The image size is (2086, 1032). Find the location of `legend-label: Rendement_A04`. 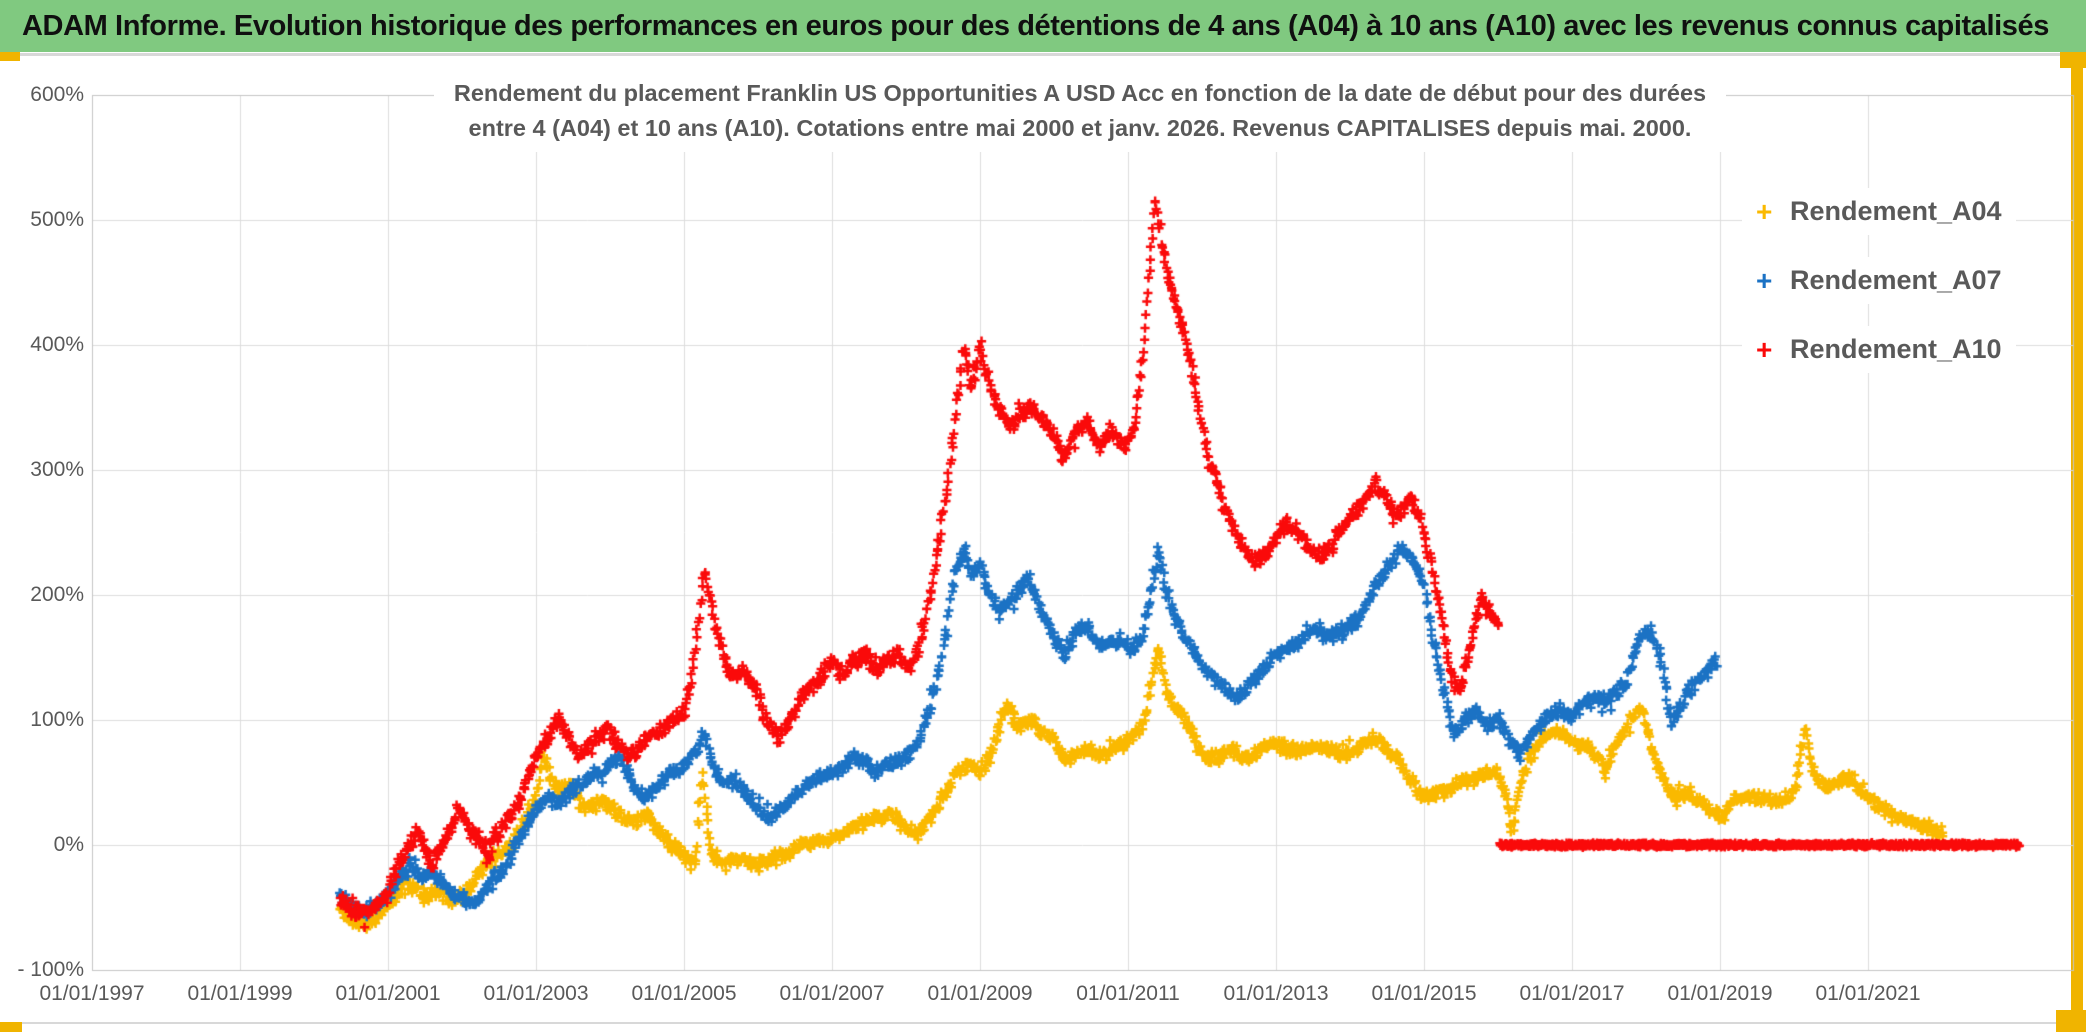

legend-label: Rendement_A04 is located at coordinates (1896, 211).